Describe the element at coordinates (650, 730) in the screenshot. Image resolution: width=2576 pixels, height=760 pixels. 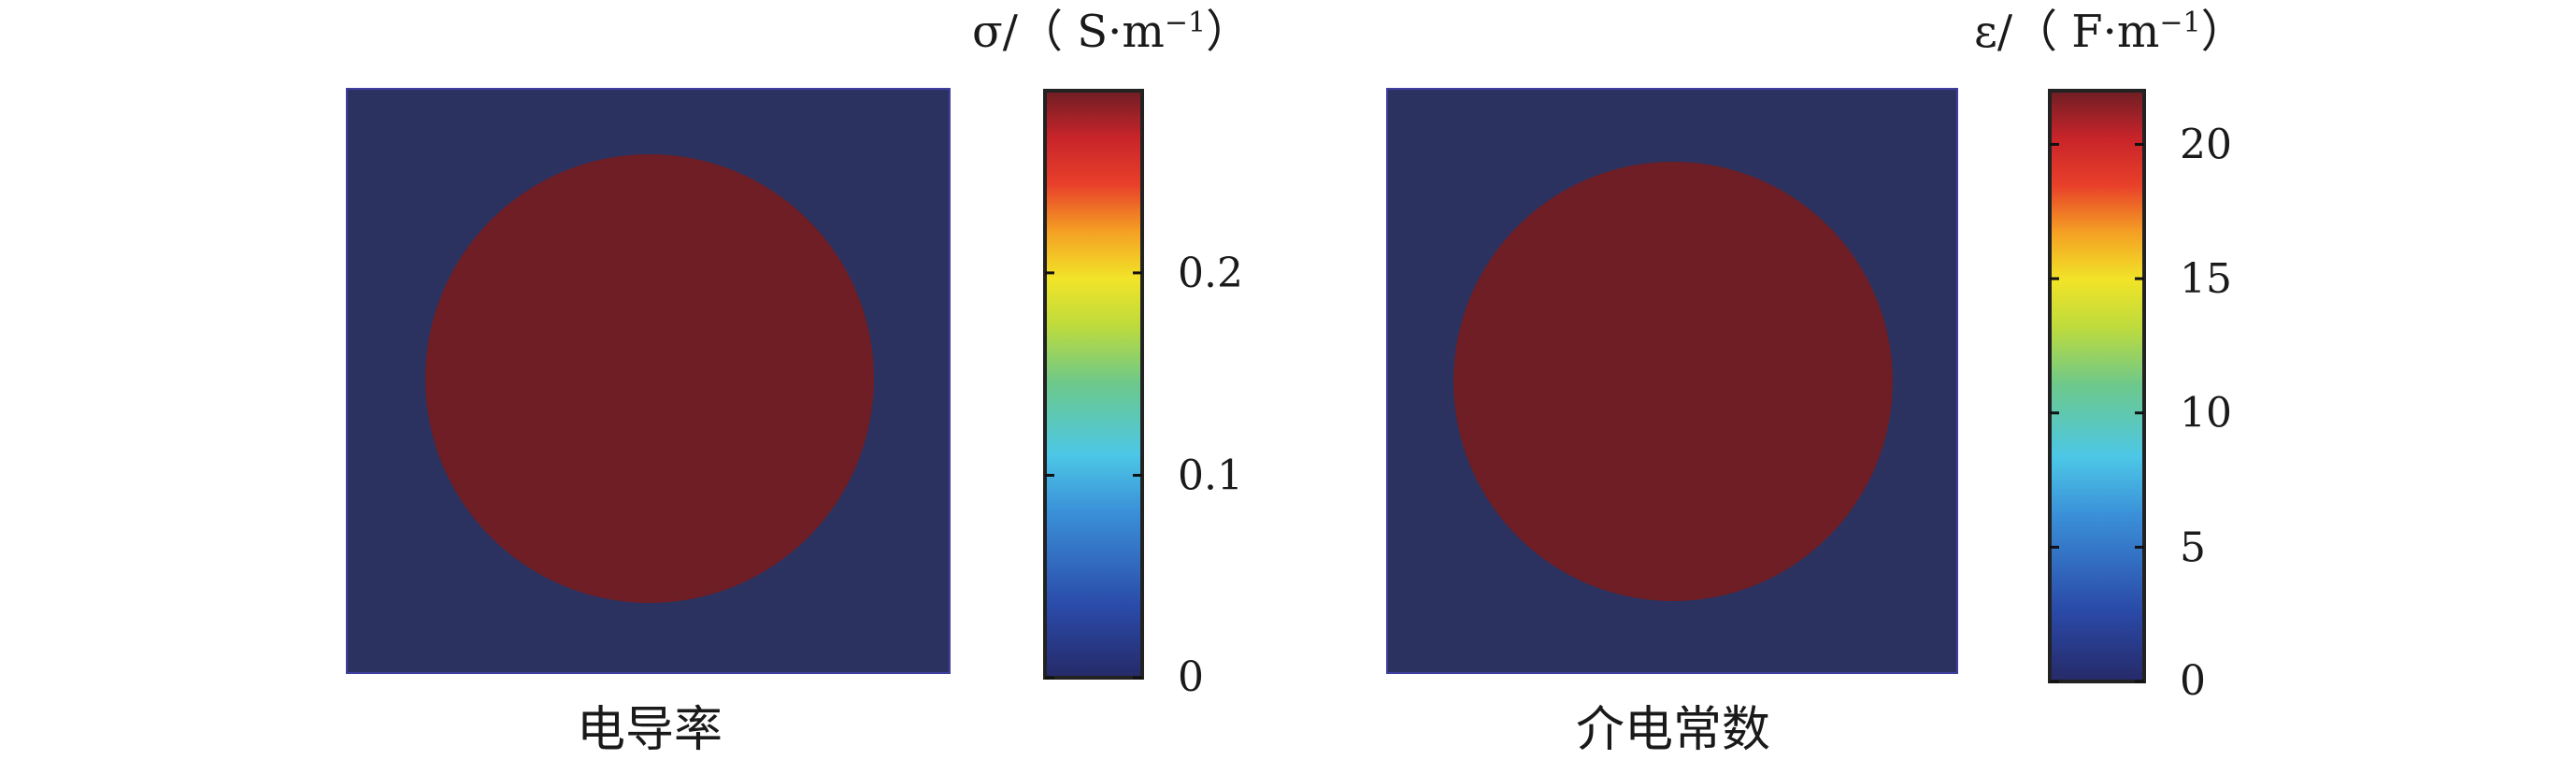
I see `panel-caption: 电导率` at that location.